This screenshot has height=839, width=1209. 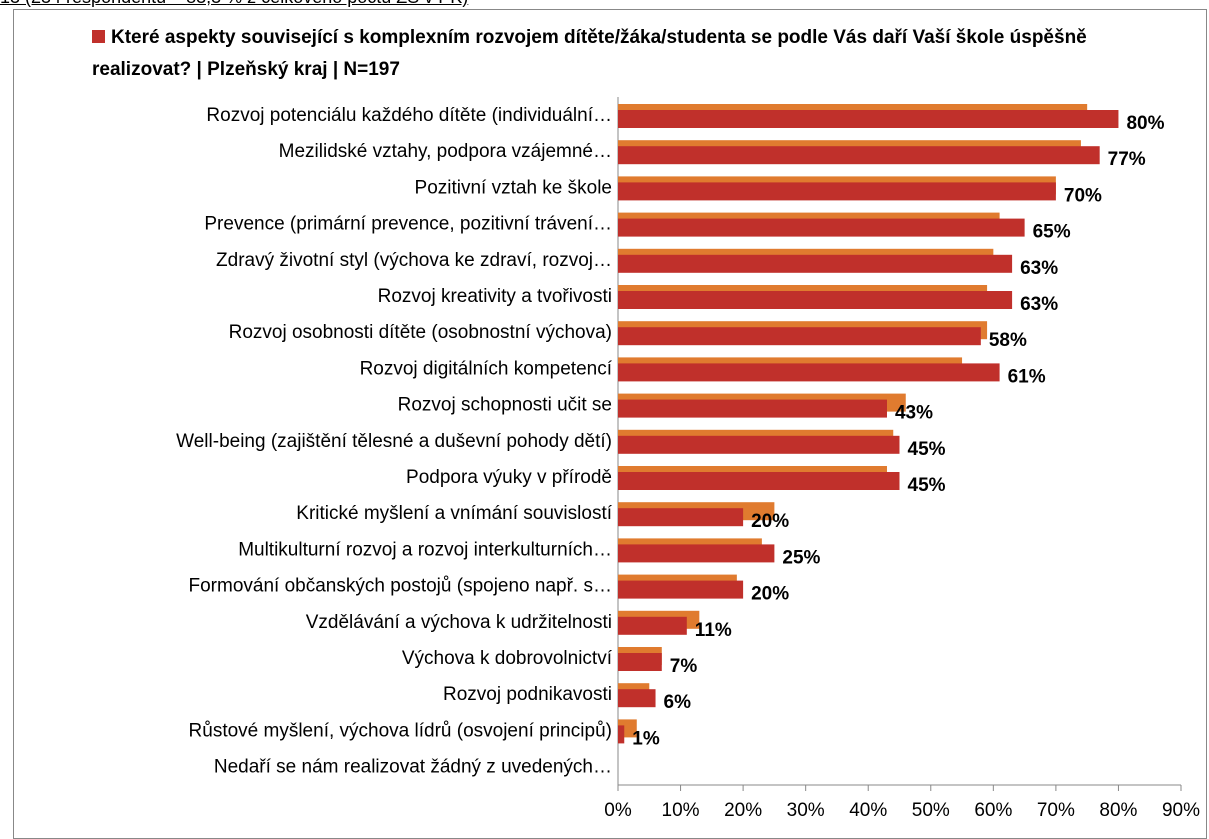 I want to click on x-tick-label: 70%, so click(x=1056, y=810).